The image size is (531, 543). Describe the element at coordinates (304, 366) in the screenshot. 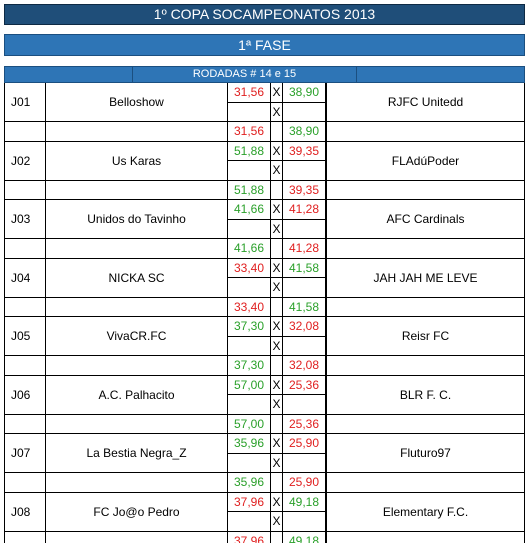

I see `away-total: 32,08` at that location.